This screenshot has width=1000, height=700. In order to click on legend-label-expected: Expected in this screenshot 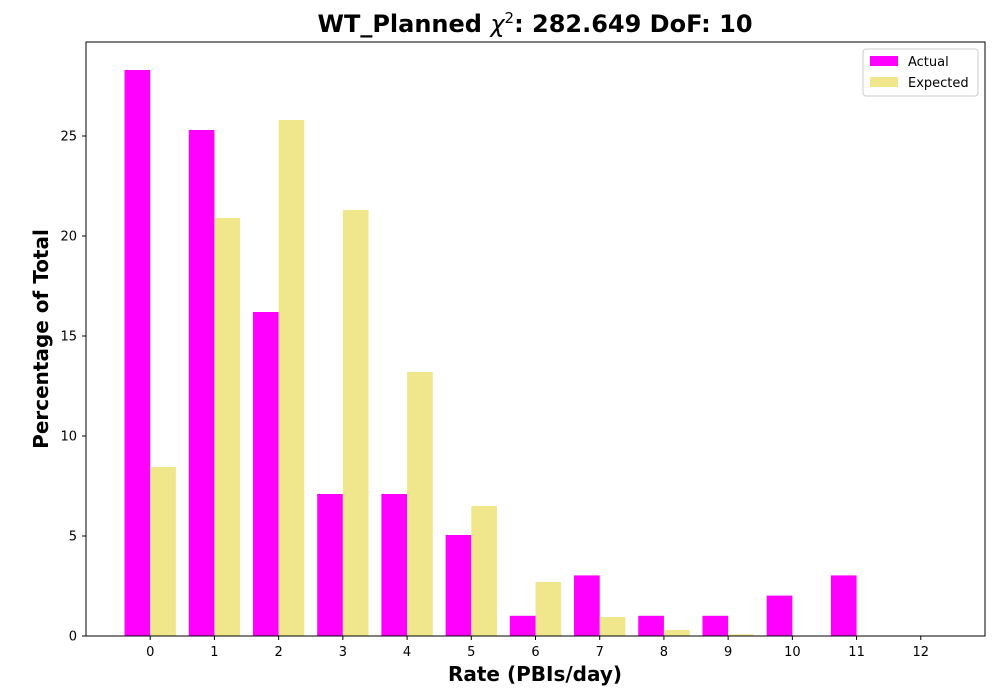, I will do `click(938, 83)`.